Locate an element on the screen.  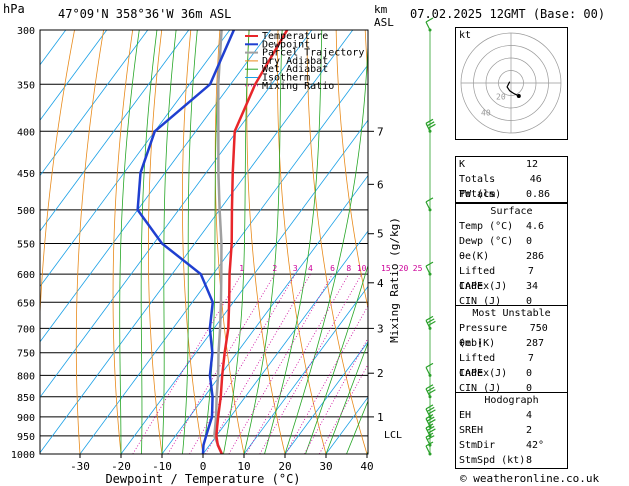
surface-key: Temp (°C) is located at coordinates (486, 226).